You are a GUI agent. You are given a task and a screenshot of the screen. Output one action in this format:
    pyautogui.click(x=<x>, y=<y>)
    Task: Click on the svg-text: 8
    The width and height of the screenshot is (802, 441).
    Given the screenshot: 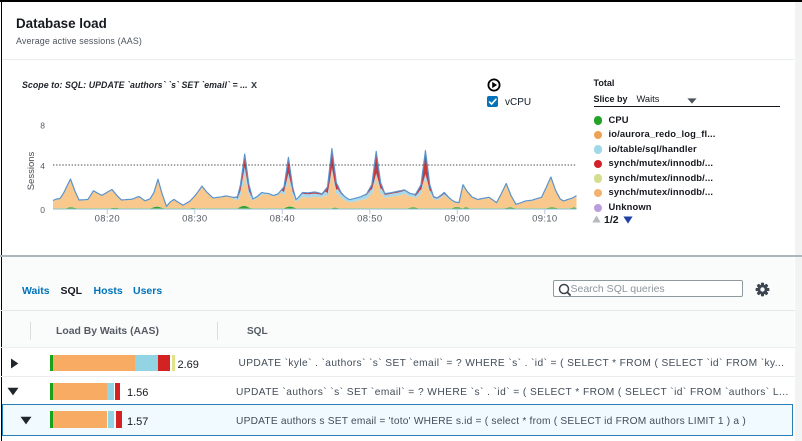 What is the action you would take?
    pyautogui.click(x=42, y=126)
    